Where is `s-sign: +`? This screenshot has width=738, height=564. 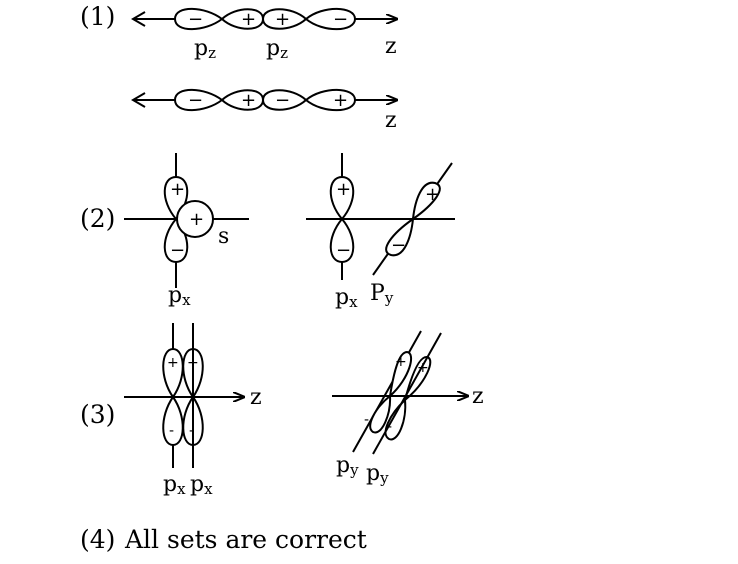
s-sign: + is located at coordinates (196, 219).